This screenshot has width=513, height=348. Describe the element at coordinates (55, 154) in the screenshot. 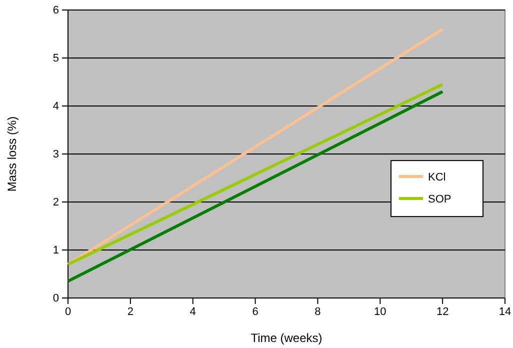

I see `y-tick-label: 3` at that location.